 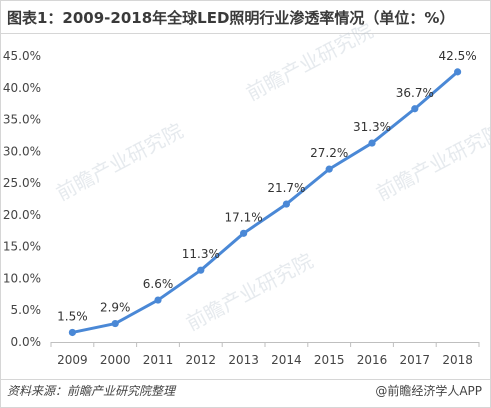 What do you see at coordinates (158, 360) in the screenshot?
I see `x-tick-label: 2011` at bounding box center [158, 360].